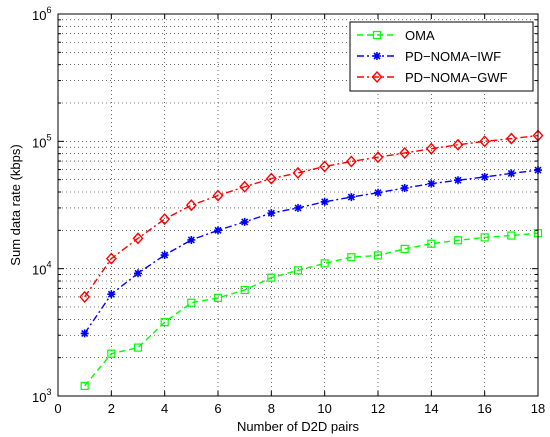  Describe the element at coordinates (420, 35) in the screenshot. I see `legend-label: OMA` at that location.